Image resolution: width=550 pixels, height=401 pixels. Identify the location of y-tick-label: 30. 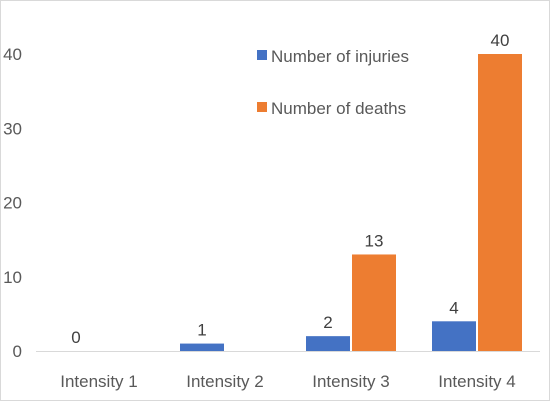
(12, 128).